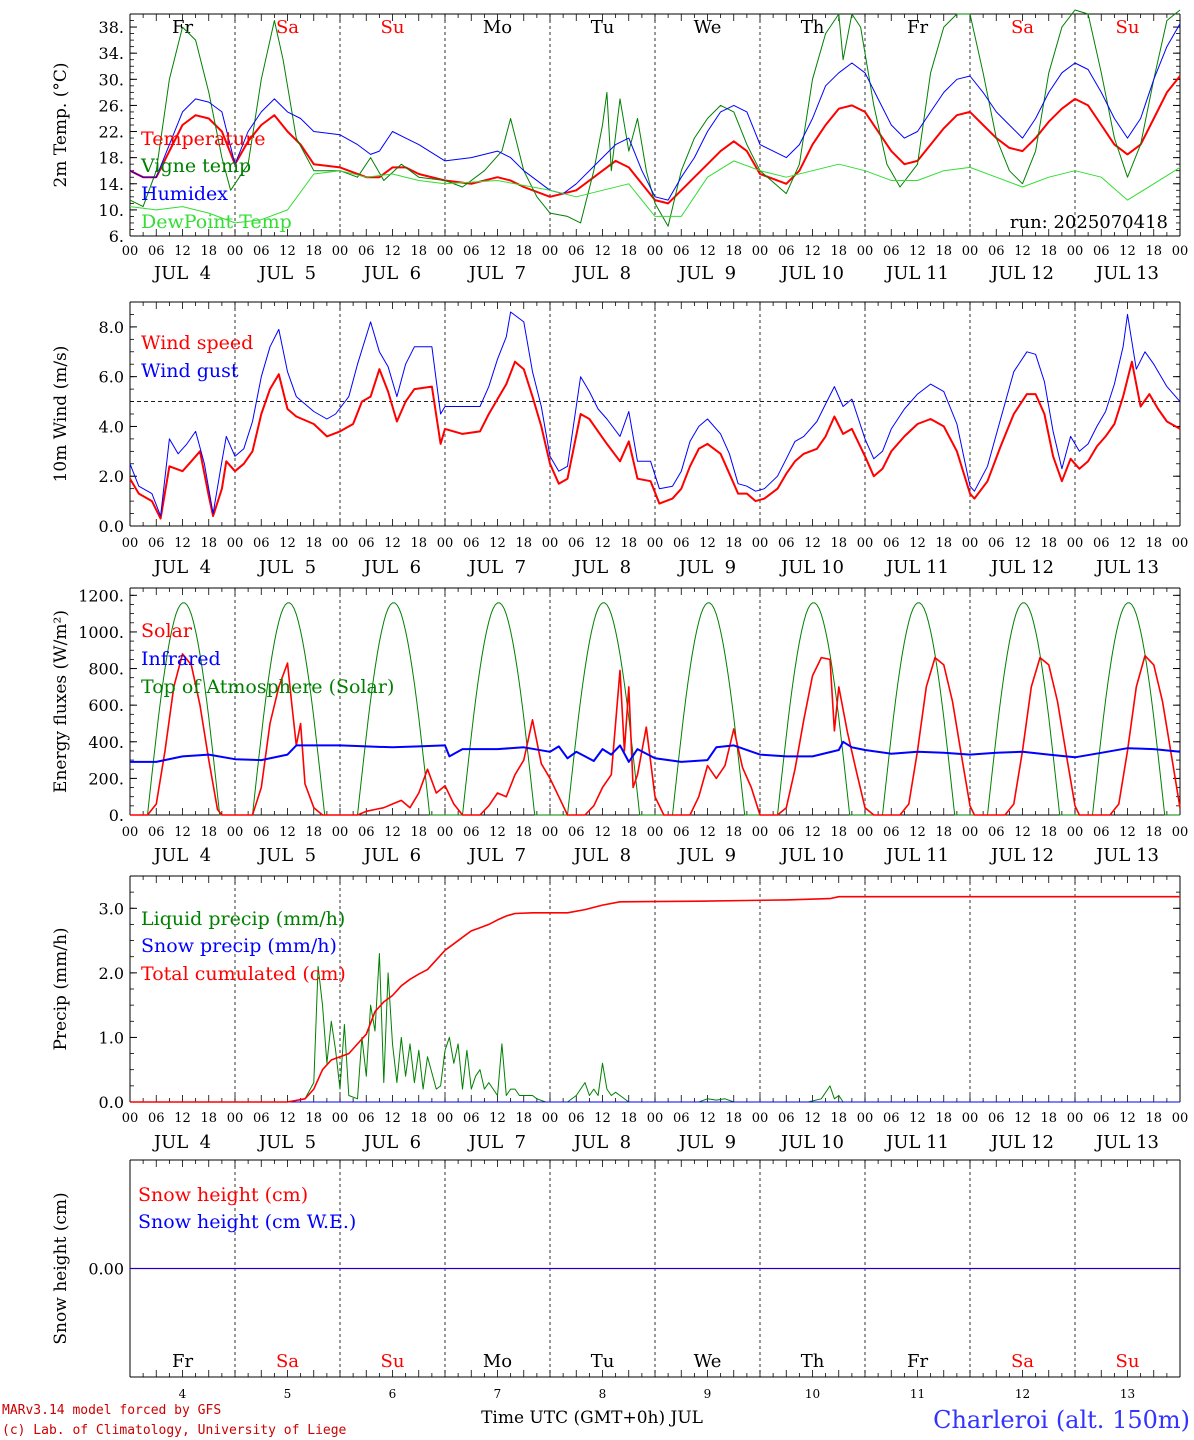  What do you see at coordinates (111, 973) in the screenshot?
I see `y-tick-label: 2.0` at bounding box center [111, 973].